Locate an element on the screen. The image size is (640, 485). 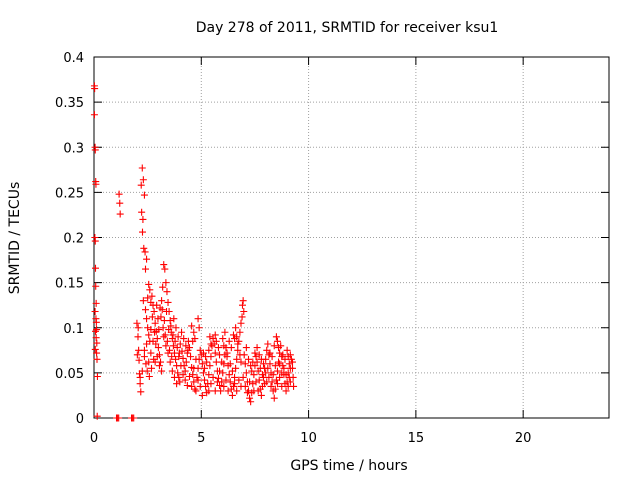
y-tick-label: 0.35 is located at coordinates (69, 103).